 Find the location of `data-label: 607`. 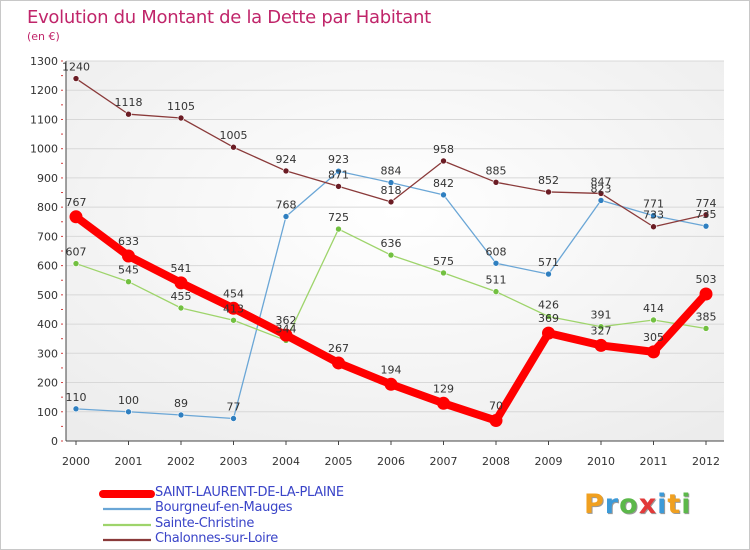

data-label: 607 is located at coordinates (76, 252).